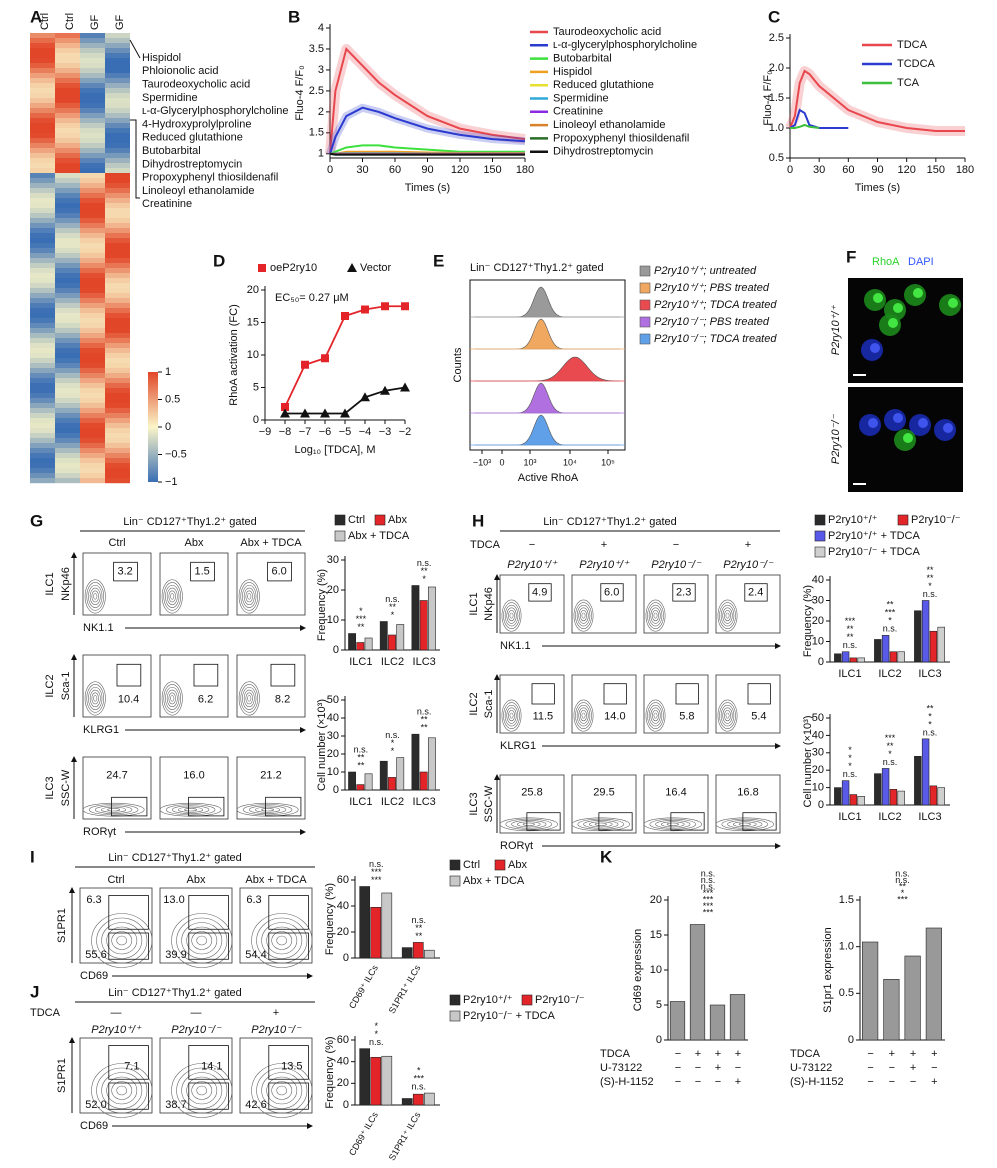 Image resolution: width=997 pixels, height=1168 pixels. Describe the element at coordinates (173, 900) in the screenshot. I see `percentage: 13.0` at that location.